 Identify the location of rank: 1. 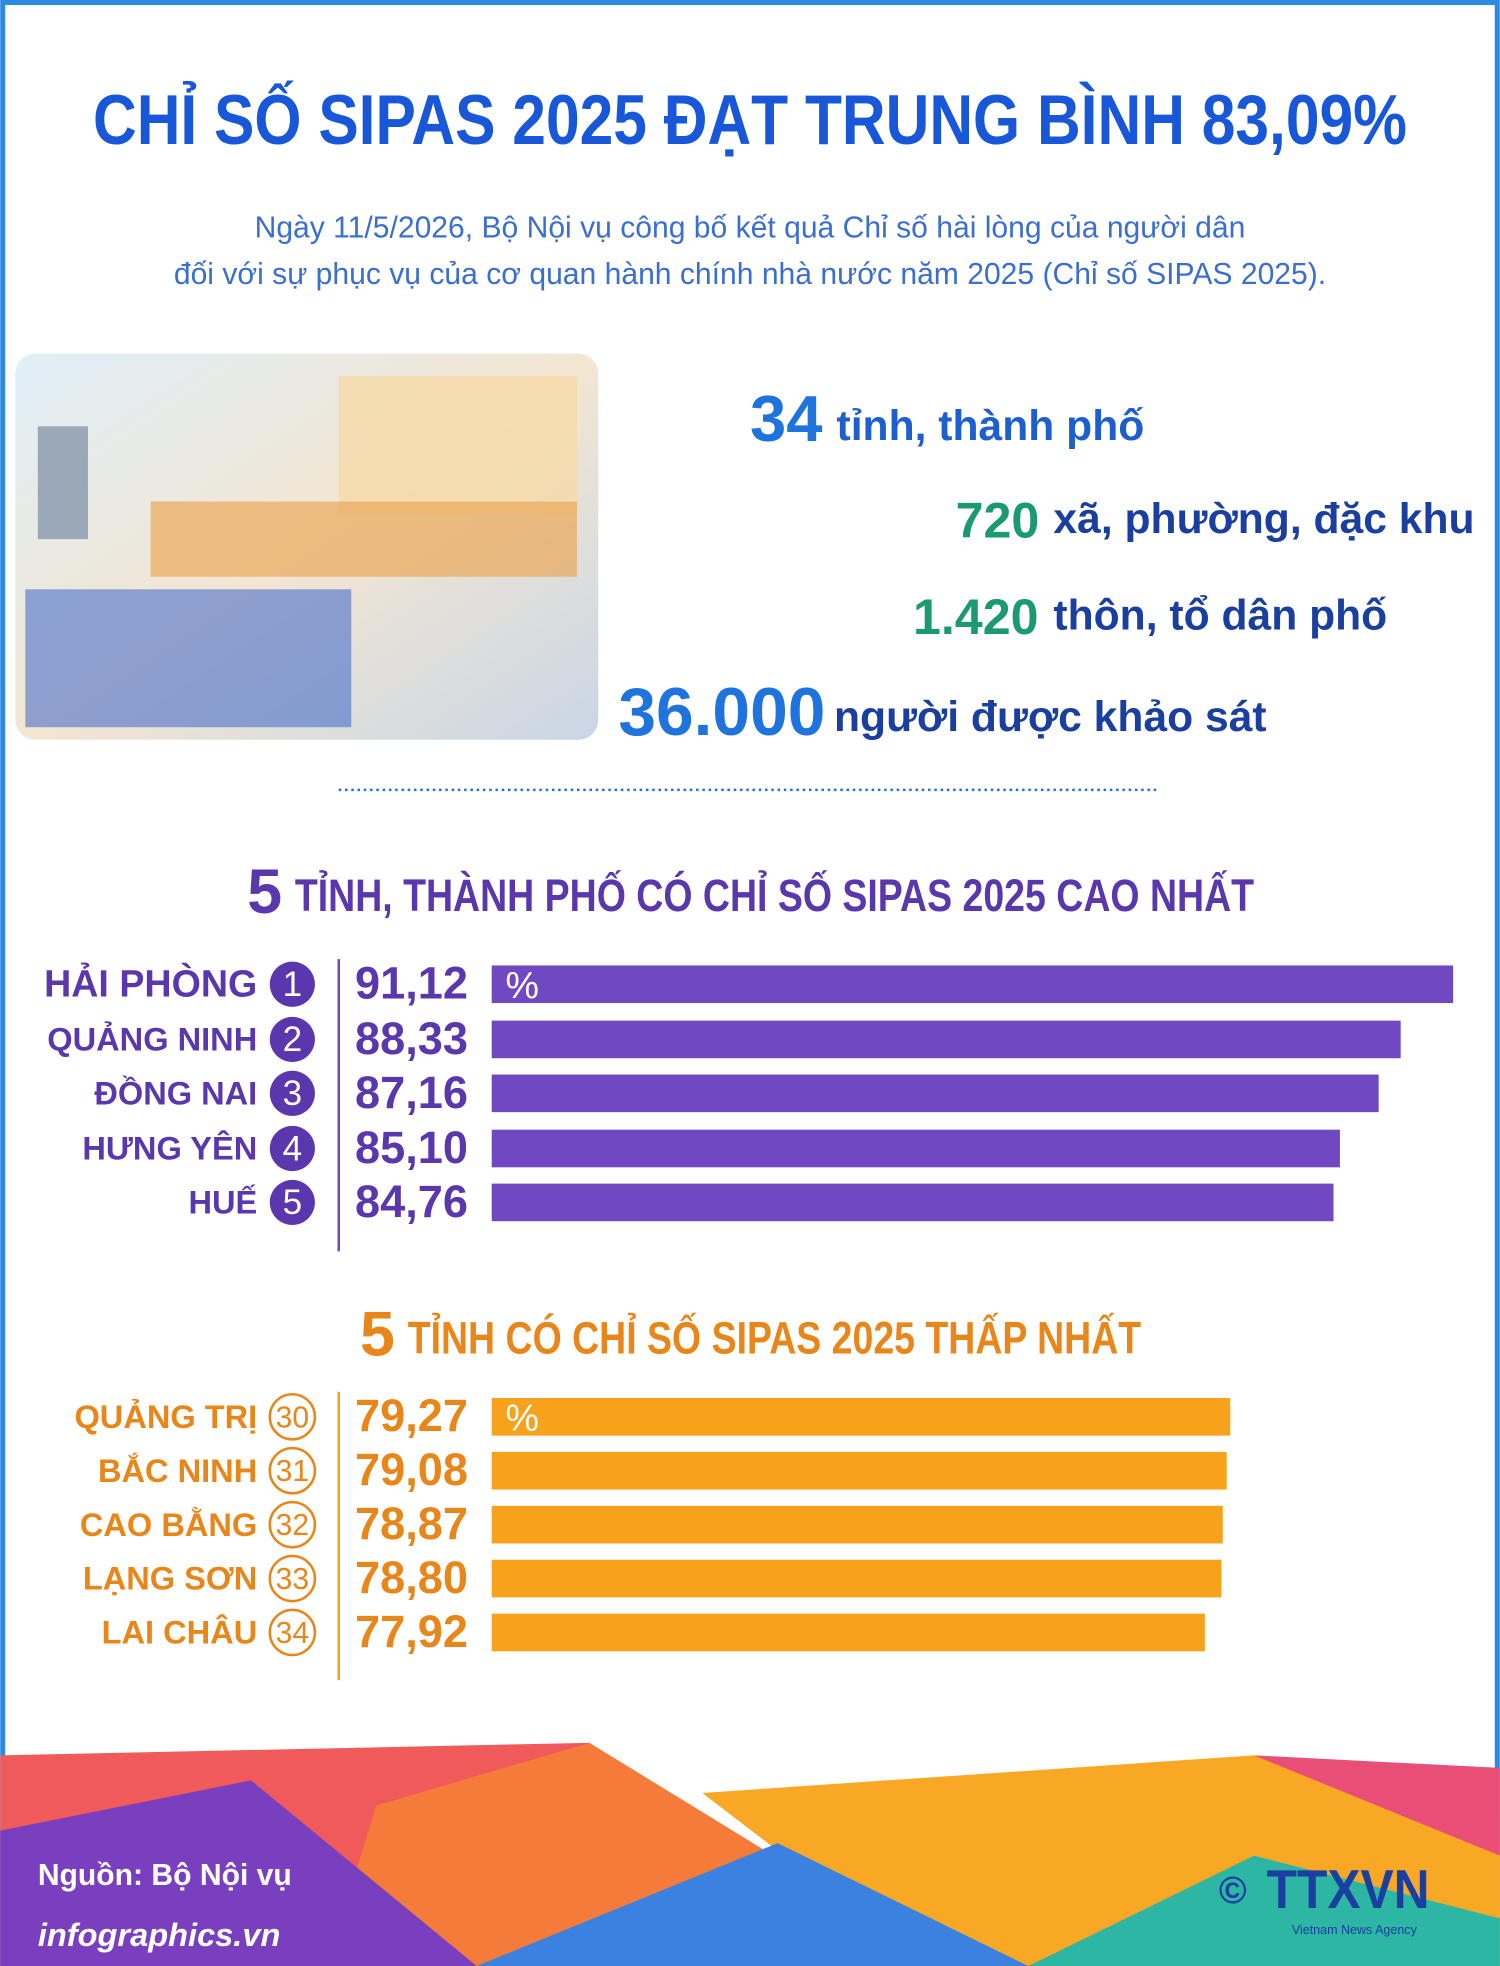
(293, 984).